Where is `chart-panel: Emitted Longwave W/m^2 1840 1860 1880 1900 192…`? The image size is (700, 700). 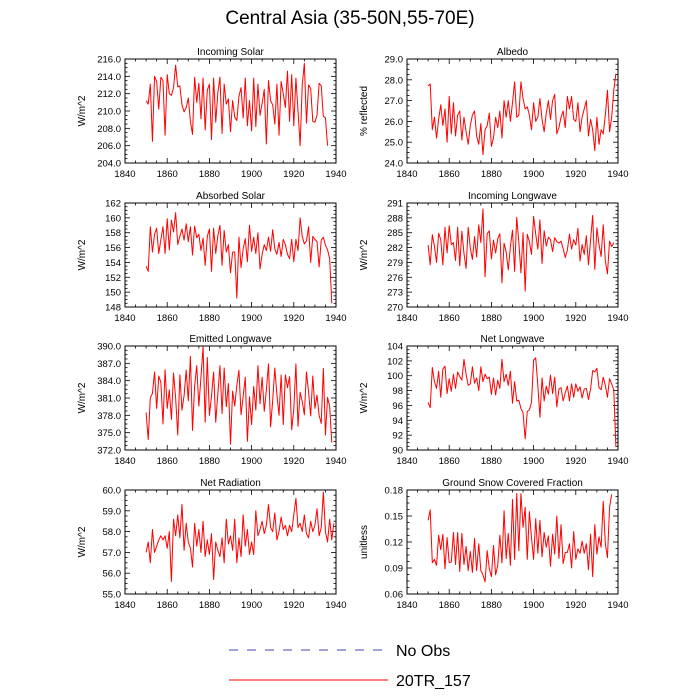 chart-panel: Emitted Longwave W/m^2 1840 1860 1880 1900 192… is located at coordinates (212, 400).